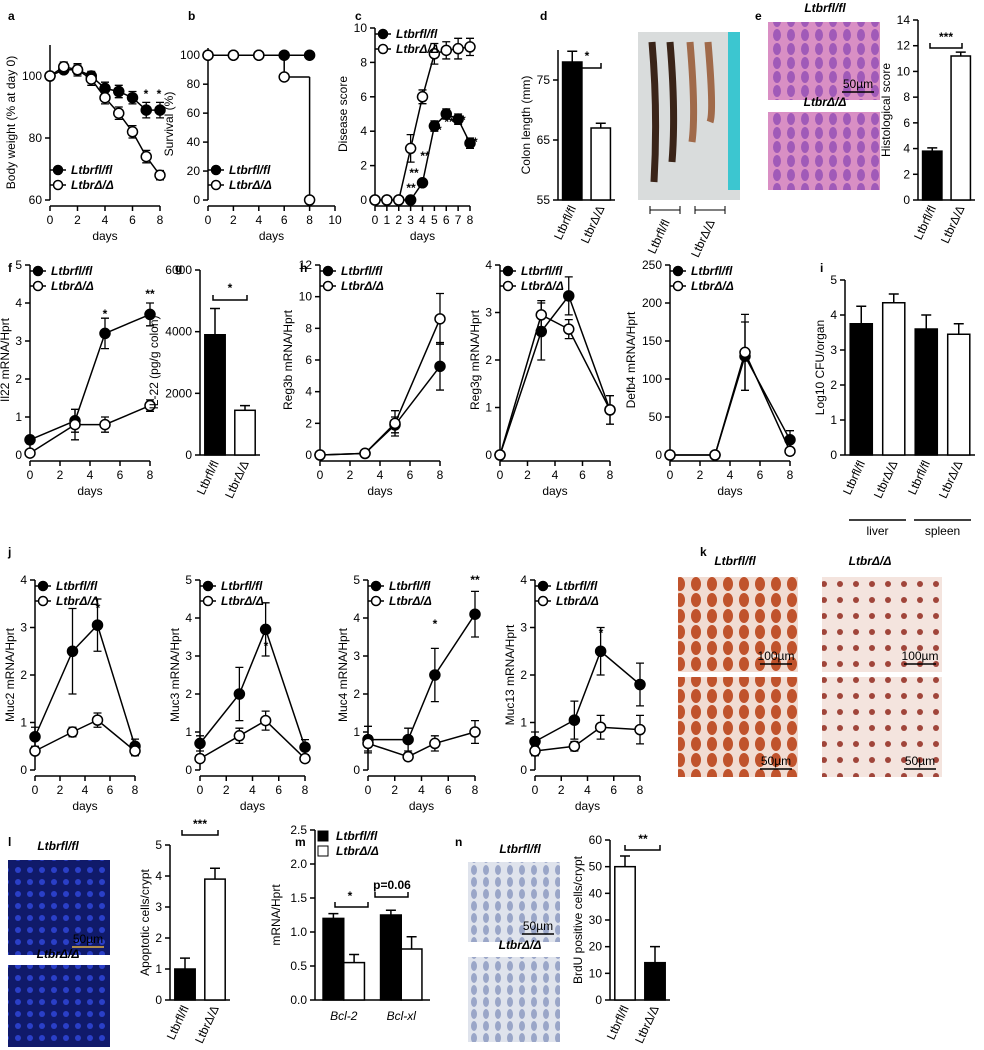 The height and width of the screenshot is (1050, 984). What do you see at coordinates (734, 111) in the screenshot?
I see `ruler` at bounding box center [734, 111].